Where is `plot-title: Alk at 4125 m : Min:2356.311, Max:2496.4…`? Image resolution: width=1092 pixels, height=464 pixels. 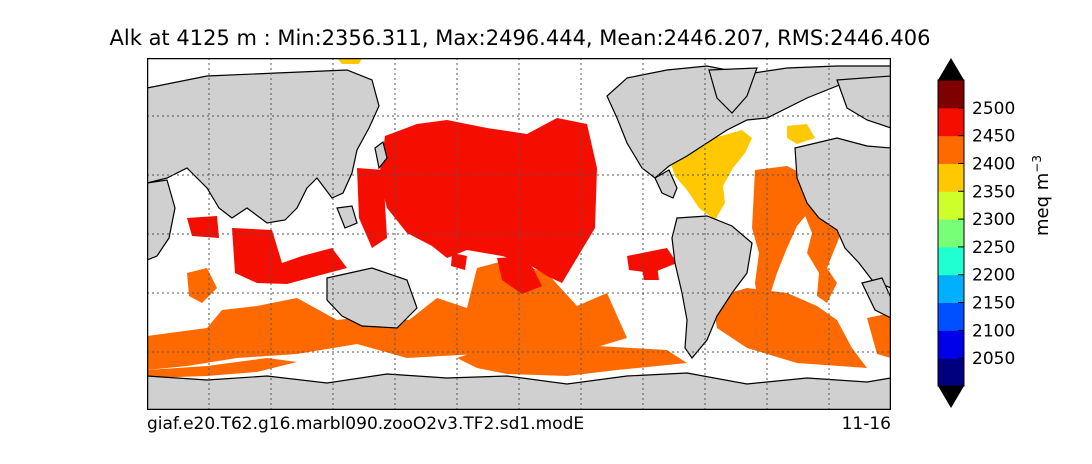 plot-title: Alk at 4125 m : Min:2356.311, Max:2496.4… is located at coordinates (520, 38).